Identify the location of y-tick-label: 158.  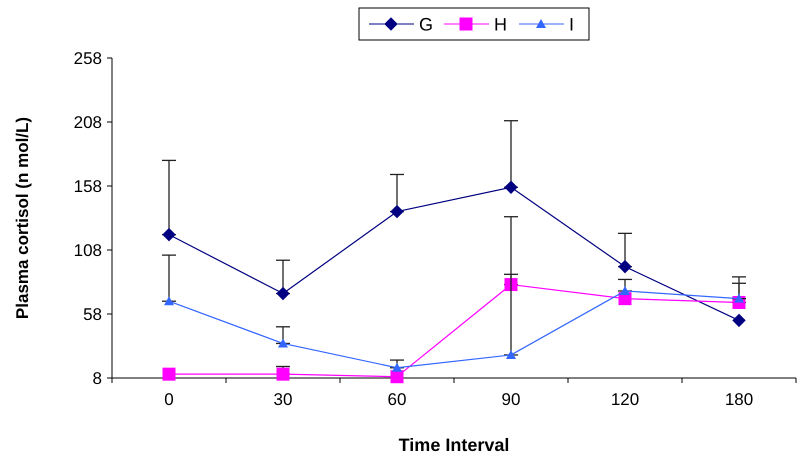
(88, 186).